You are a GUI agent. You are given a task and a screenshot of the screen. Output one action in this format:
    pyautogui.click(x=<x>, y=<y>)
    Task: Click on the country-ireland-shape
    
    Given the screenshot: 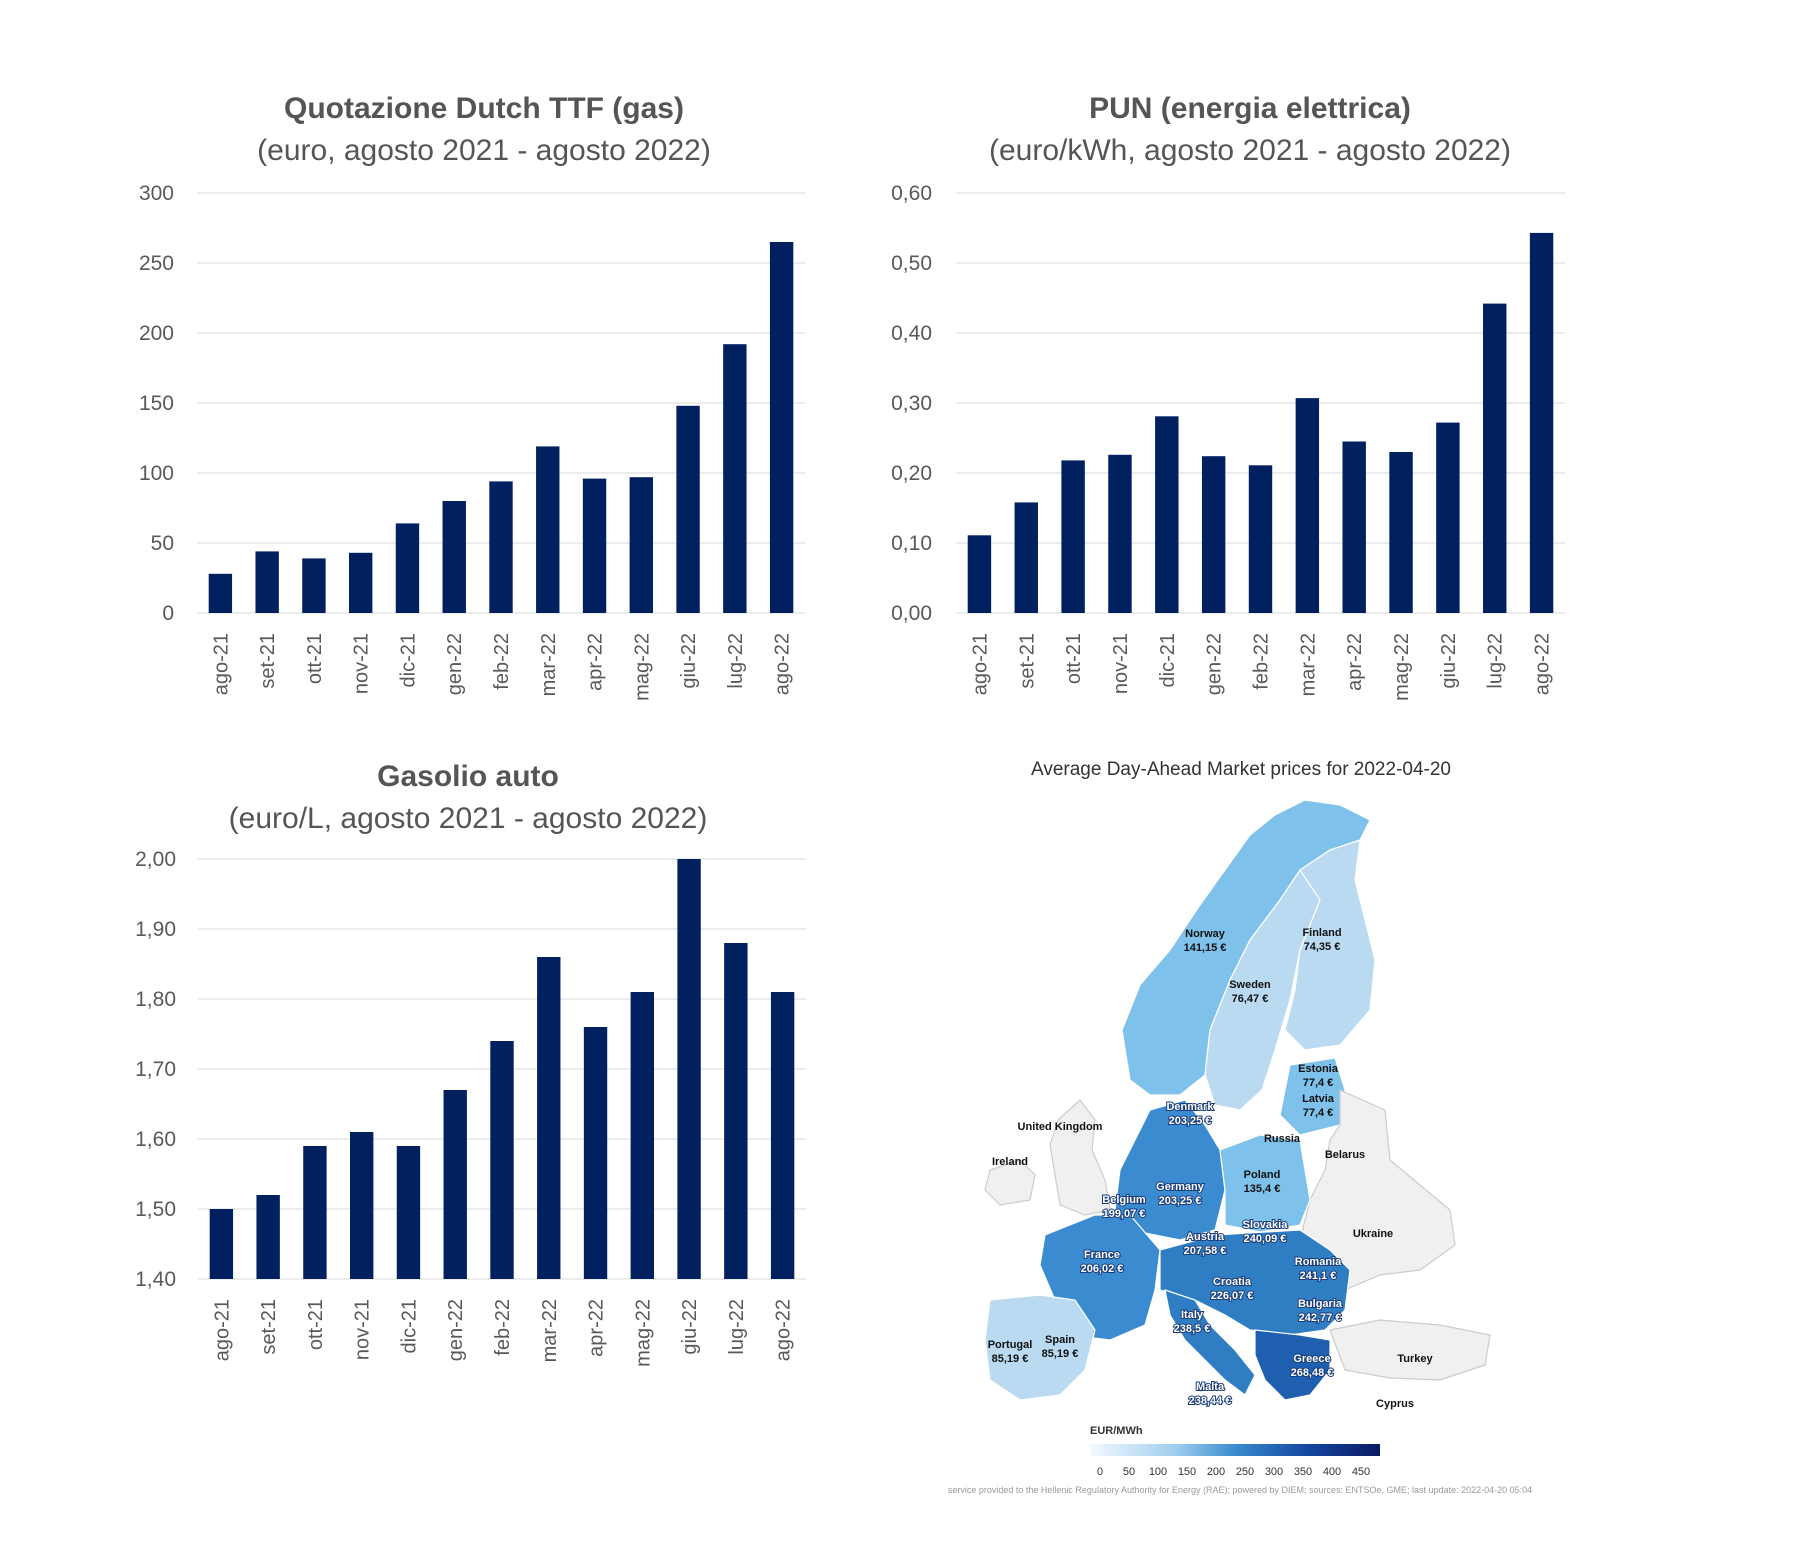 What is the action you would take?
    pyautogui.click(x=1010, y=1182)
    